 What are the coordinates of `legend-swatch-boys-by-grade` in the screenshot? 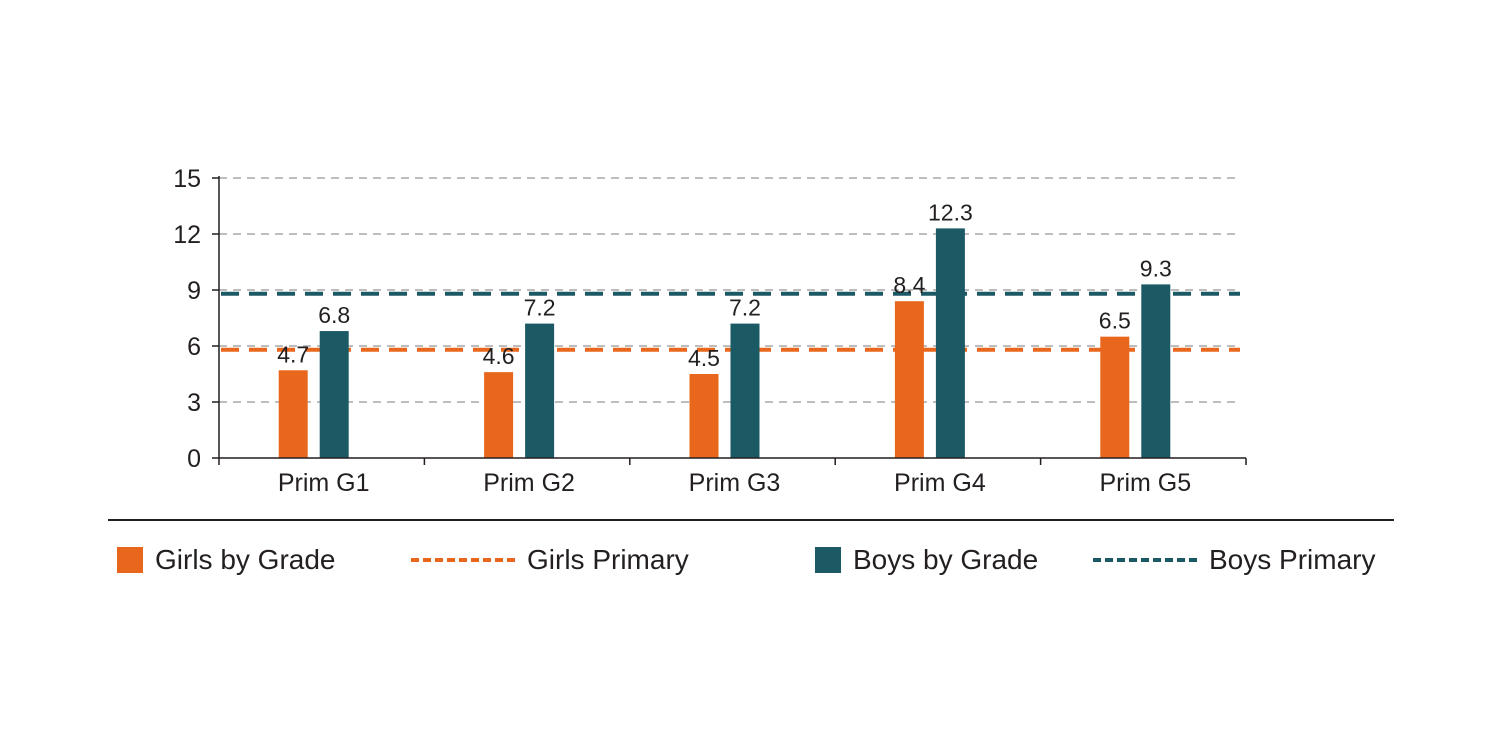 It's located at (828, 560).